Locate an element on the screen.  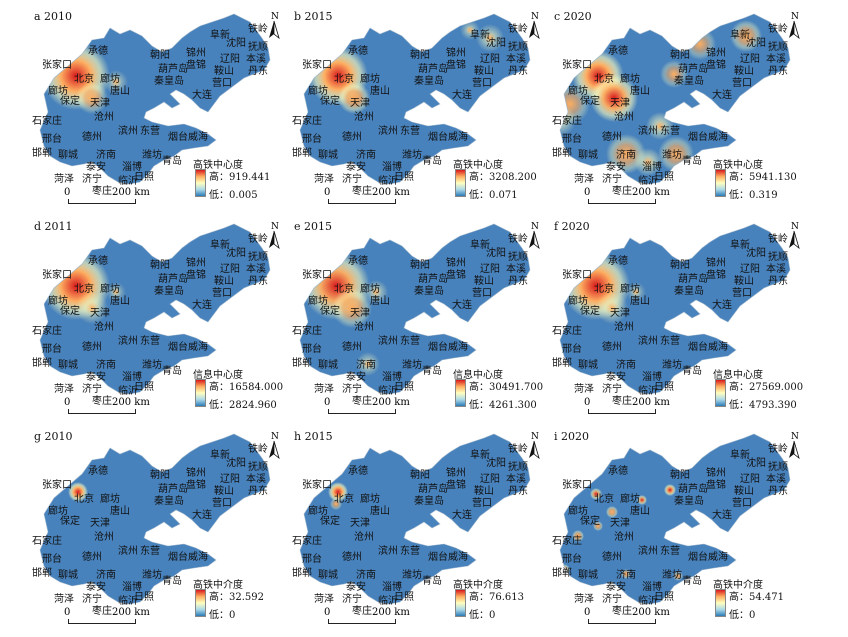
legend-title: 高铁中介度 is located at coordinates (478, 585).